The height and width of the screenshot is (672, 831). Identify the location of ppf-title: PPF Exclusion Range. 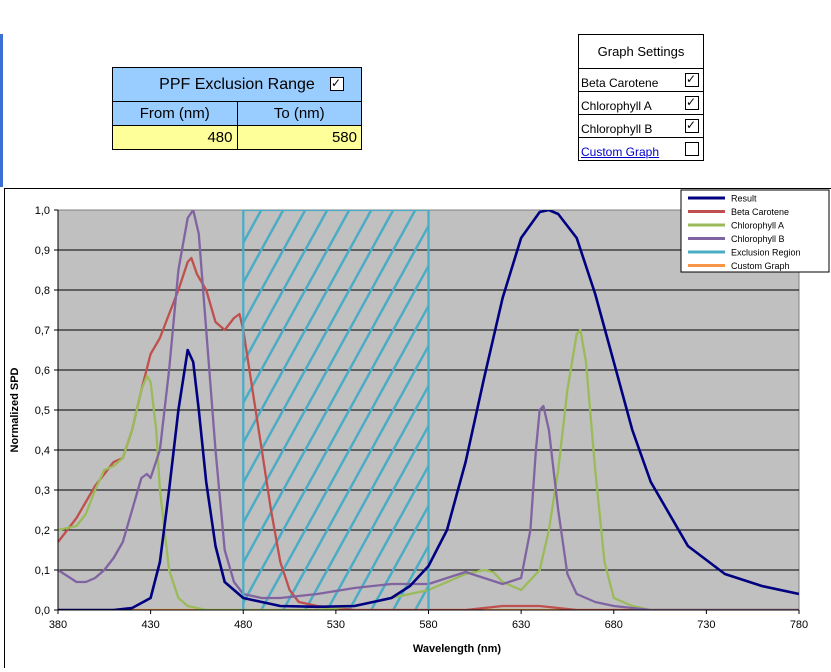
(237, 84).